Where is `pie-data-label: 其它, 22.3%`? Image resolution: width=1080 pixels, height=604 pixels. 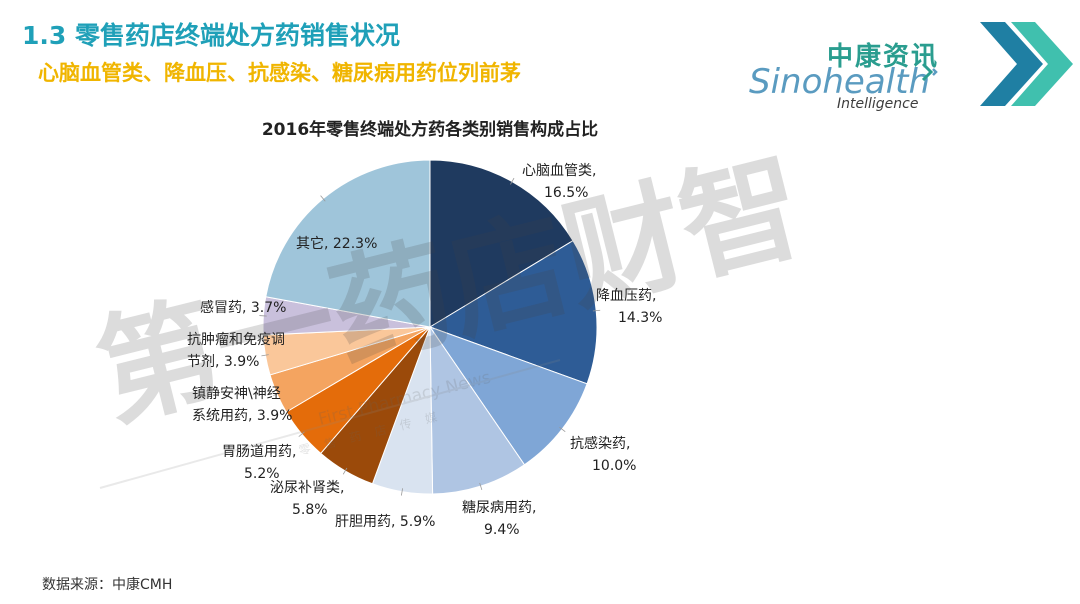
pie-data-label: 其它, 22.3% is located at coordinates (336, 243).